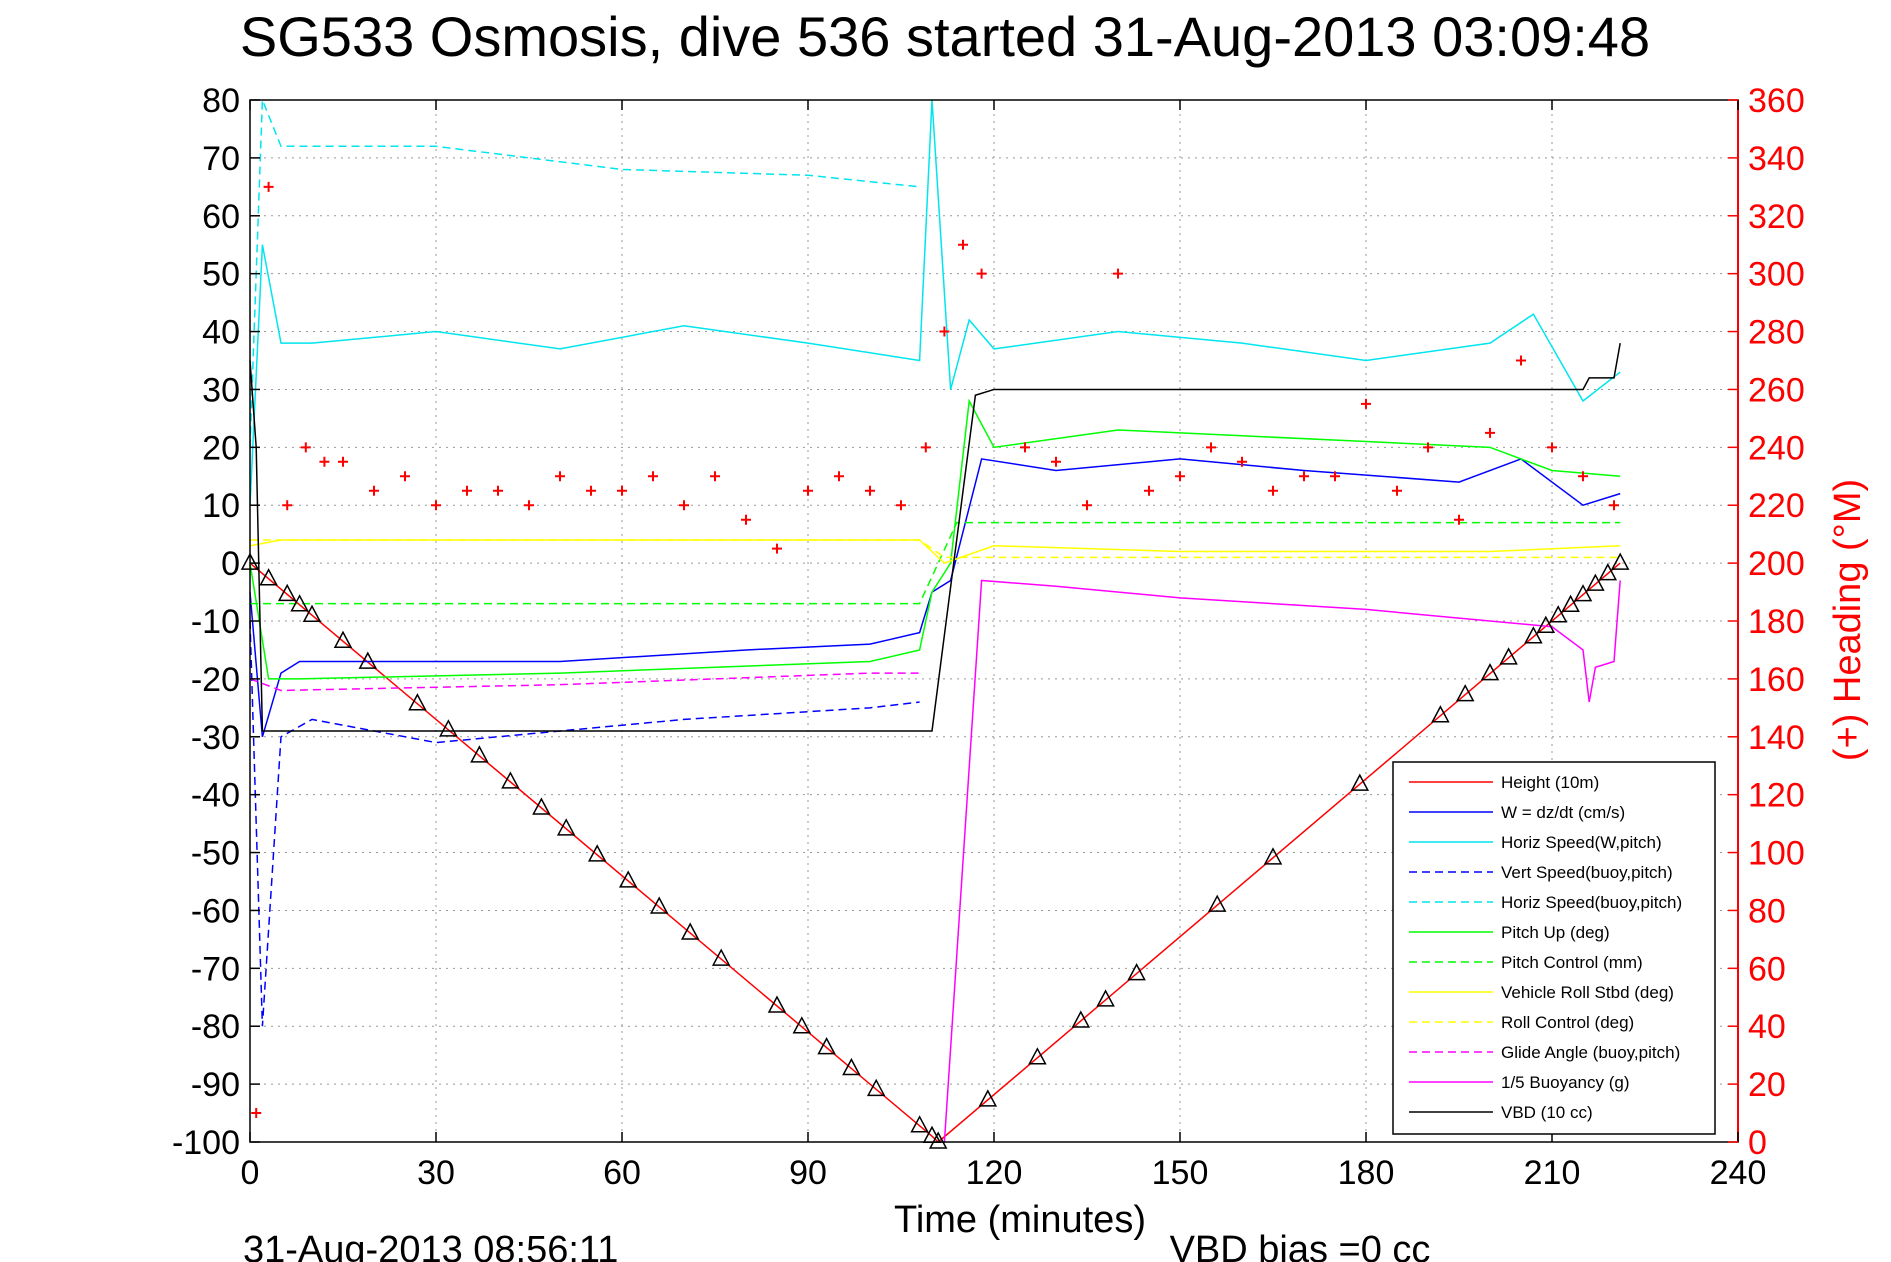  I want to click on y-tick-label-right: 80, so click(1767, 911).